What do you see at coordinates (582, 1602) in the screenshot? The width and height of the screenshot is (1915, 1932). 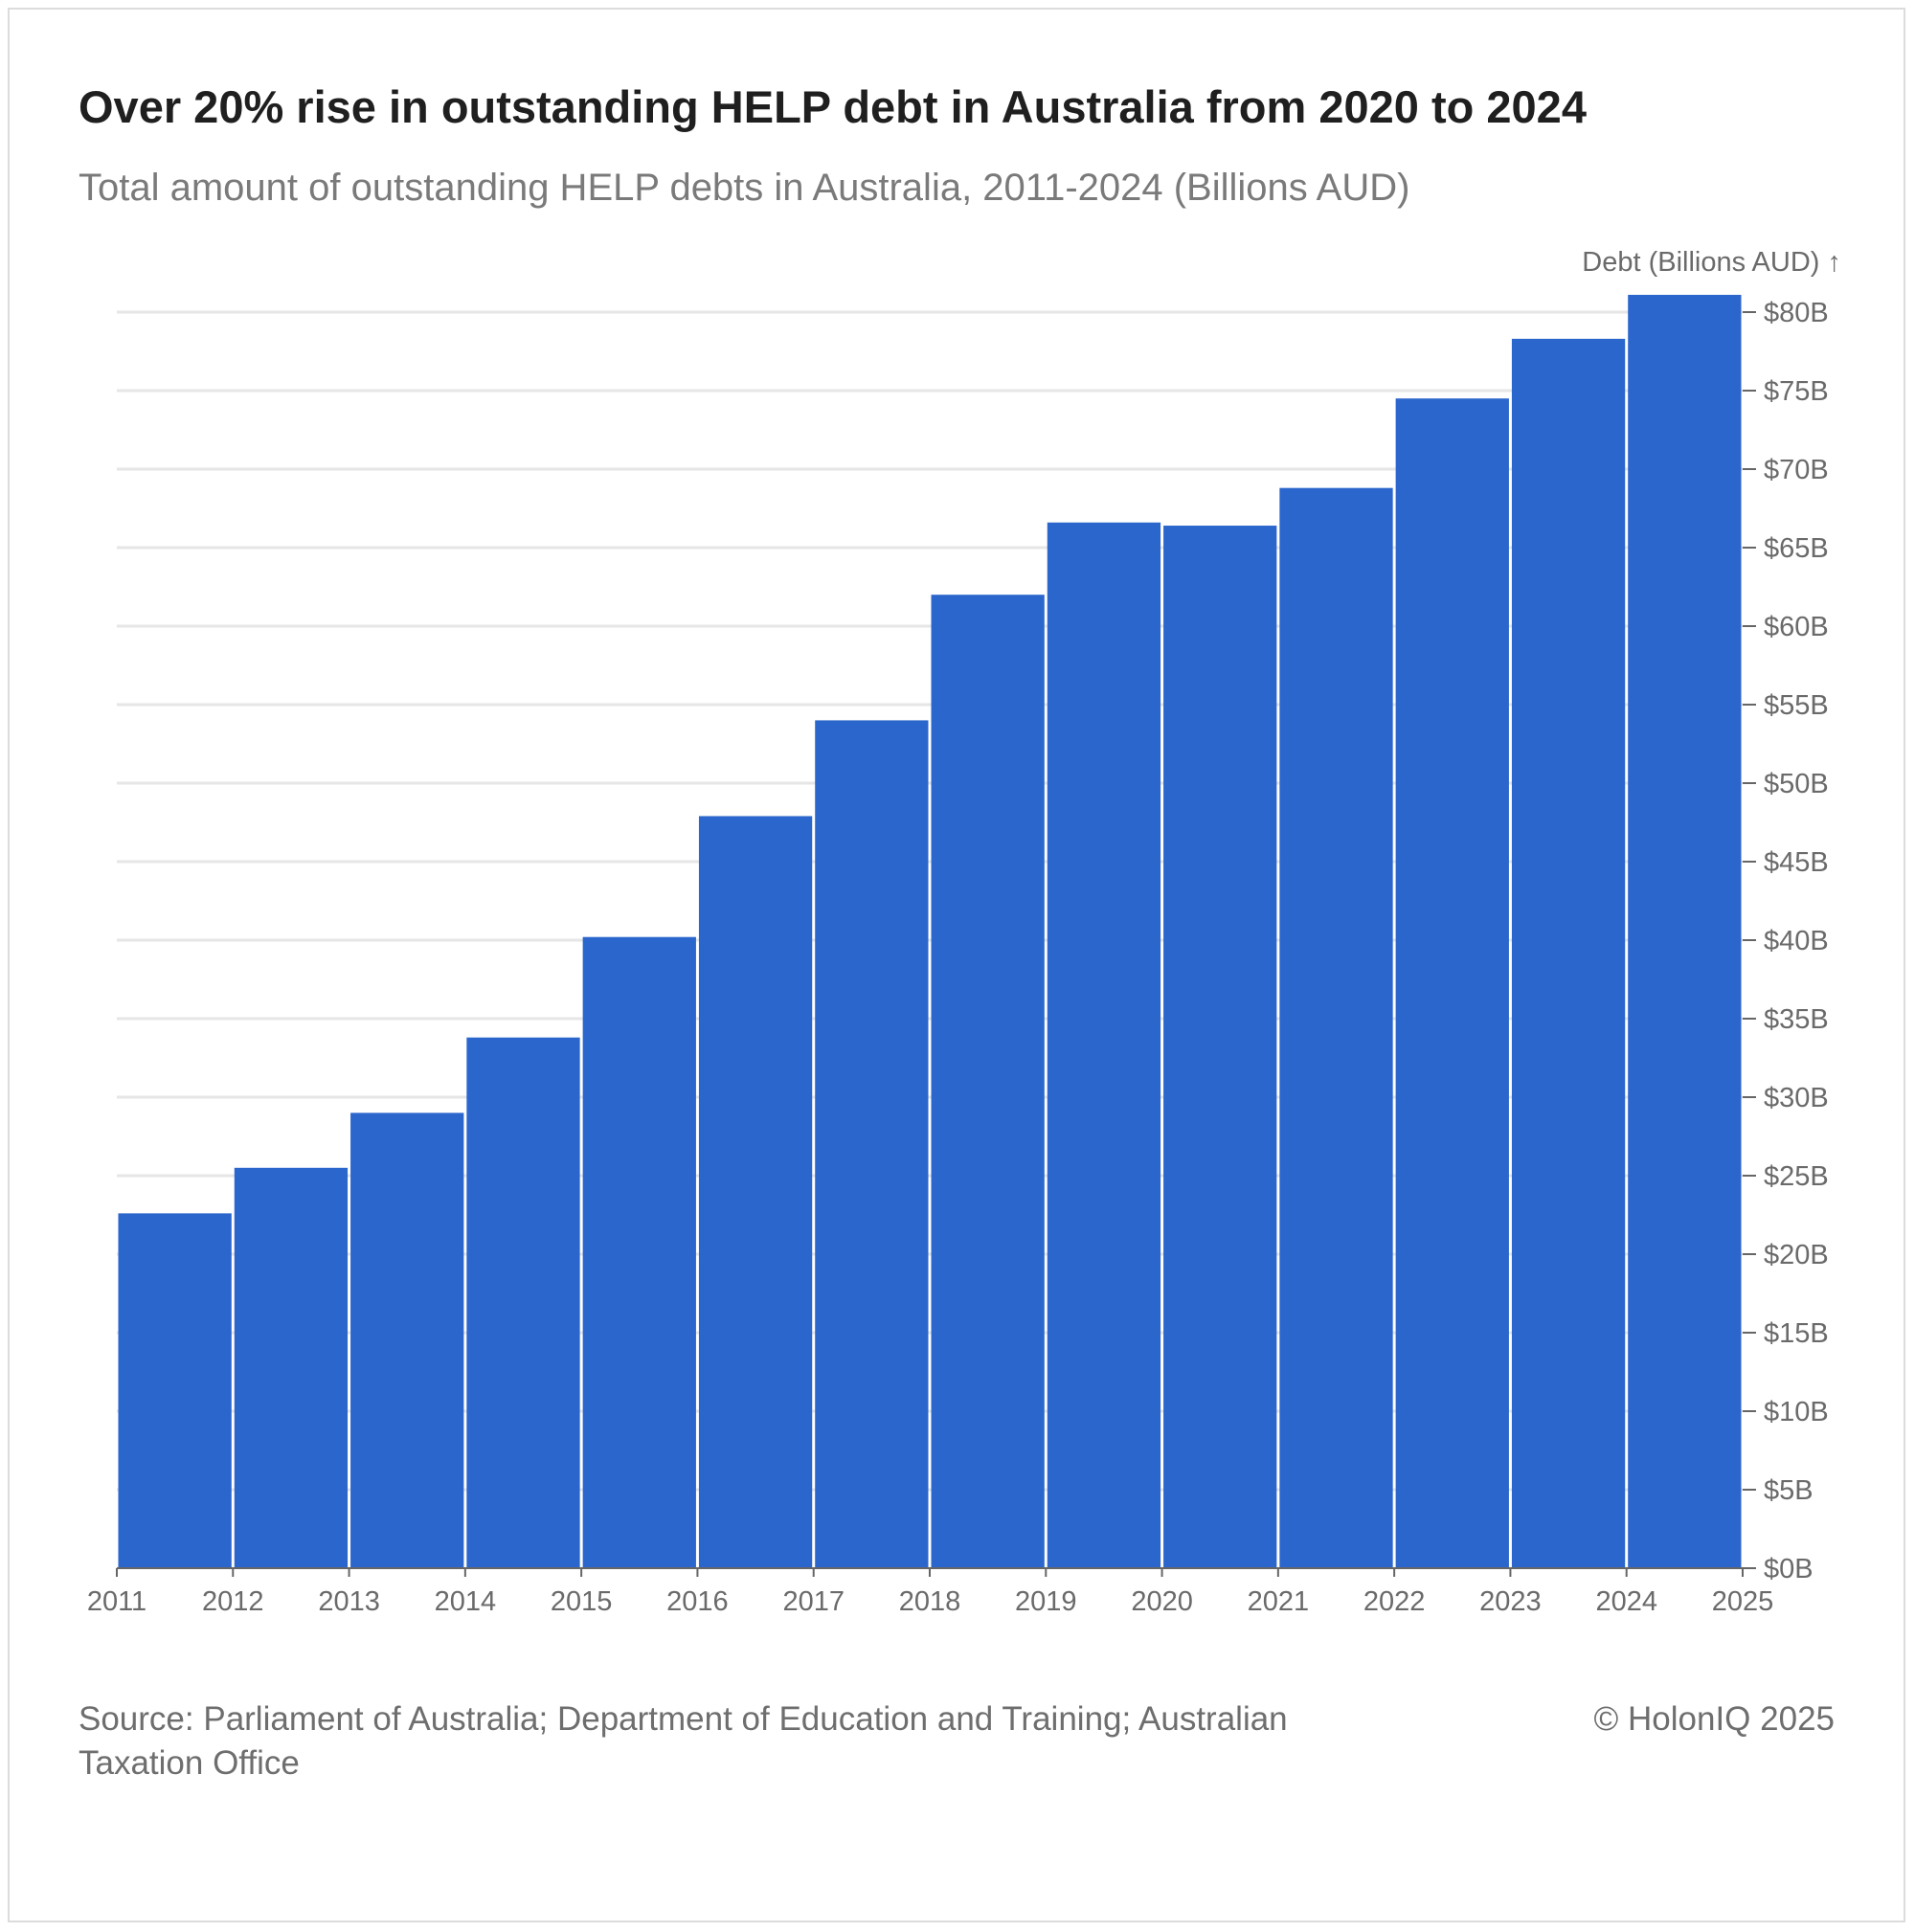 I see `x-tick-label: 2015` at bounding box center [582, 1602].